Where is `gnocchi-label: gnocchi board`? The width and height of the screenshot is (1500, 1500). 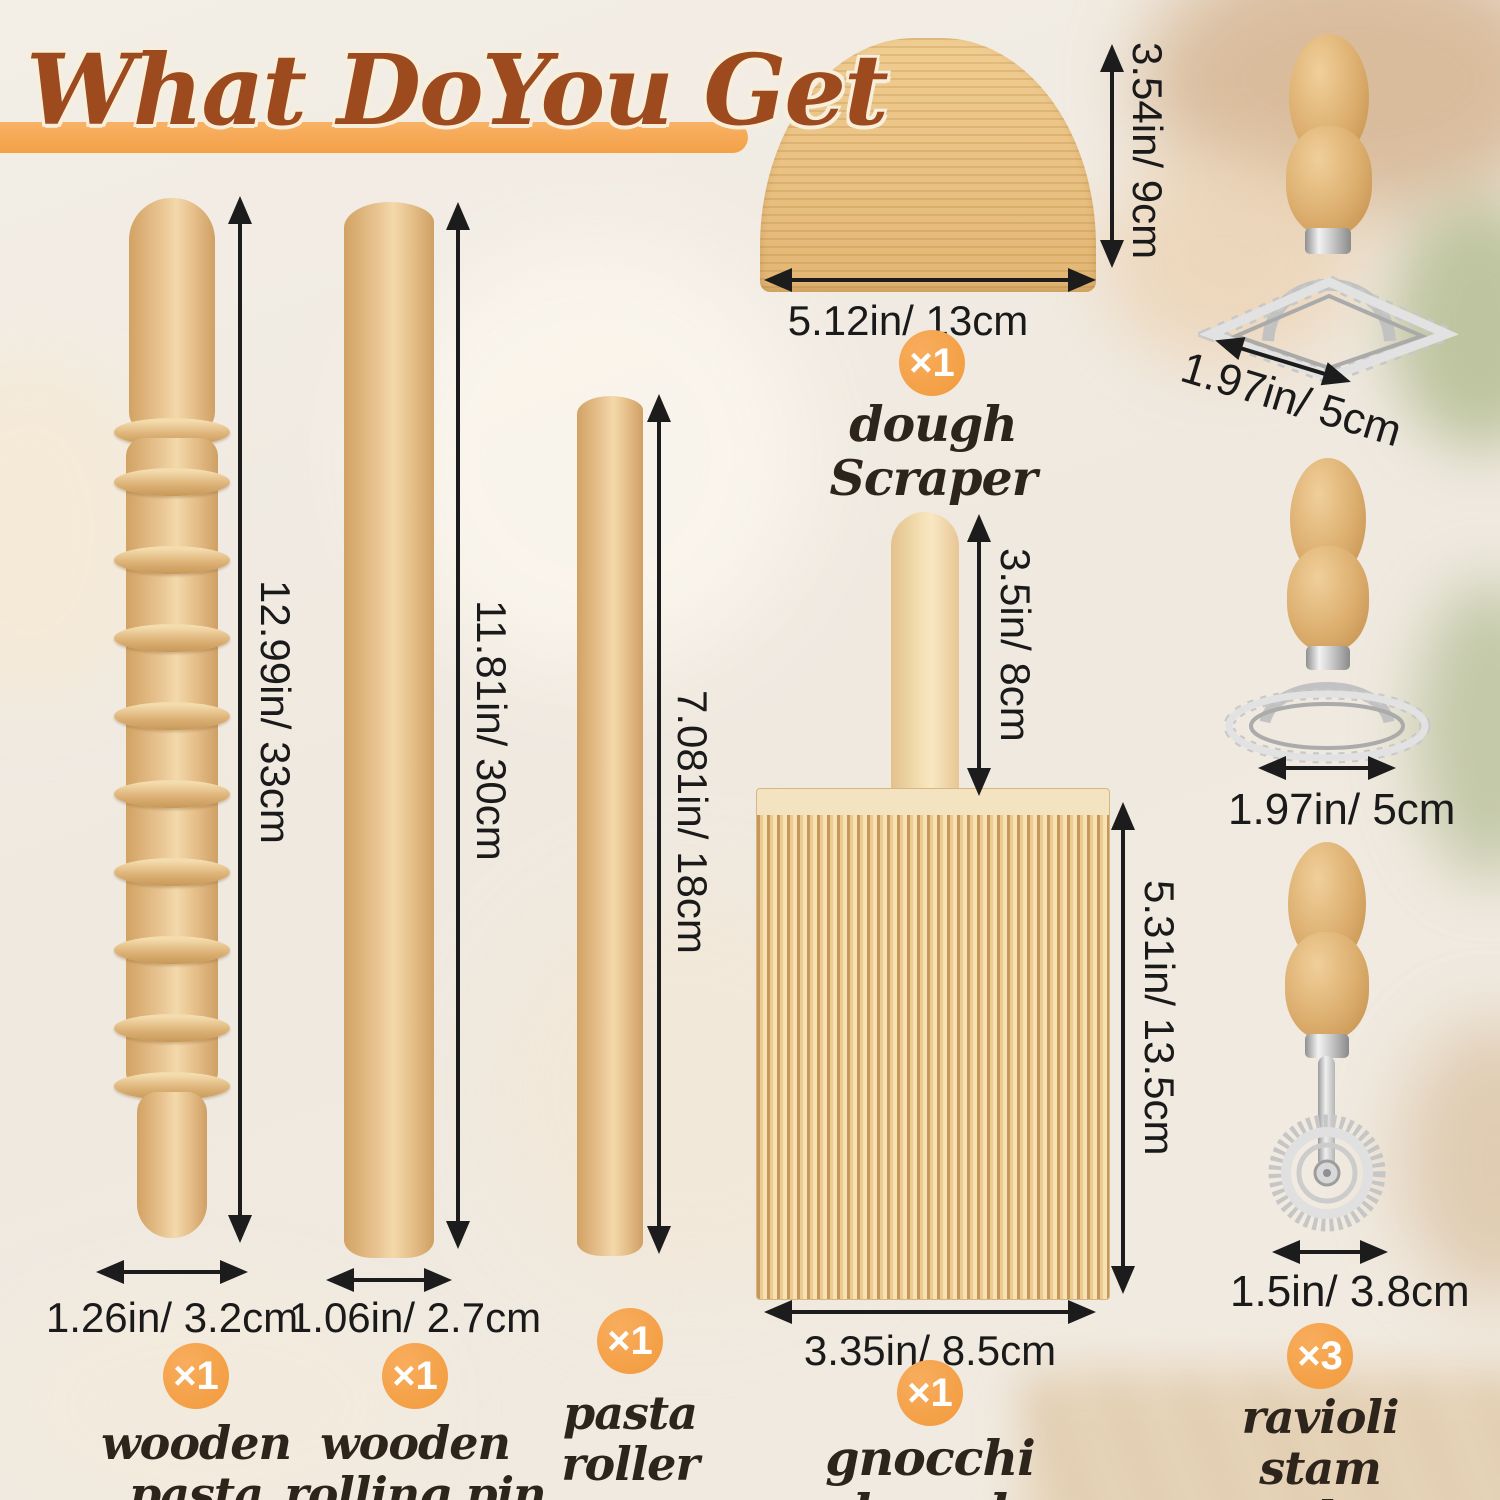
gnocchi-label: gnocchi board is located at coordinates (930, 1464).